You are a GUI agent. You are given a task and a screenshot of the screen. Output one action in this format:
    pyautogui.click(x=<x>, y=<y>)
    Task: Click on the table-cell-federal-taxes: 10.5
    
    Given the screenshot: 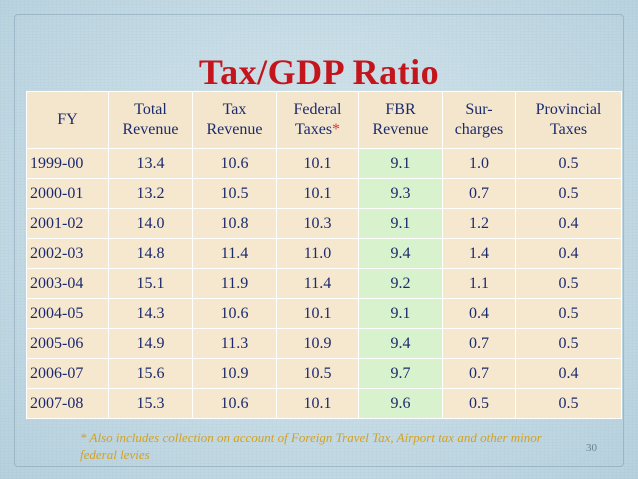 What is the action you would take?
    pyautogui.click(x=317, y=373)
    